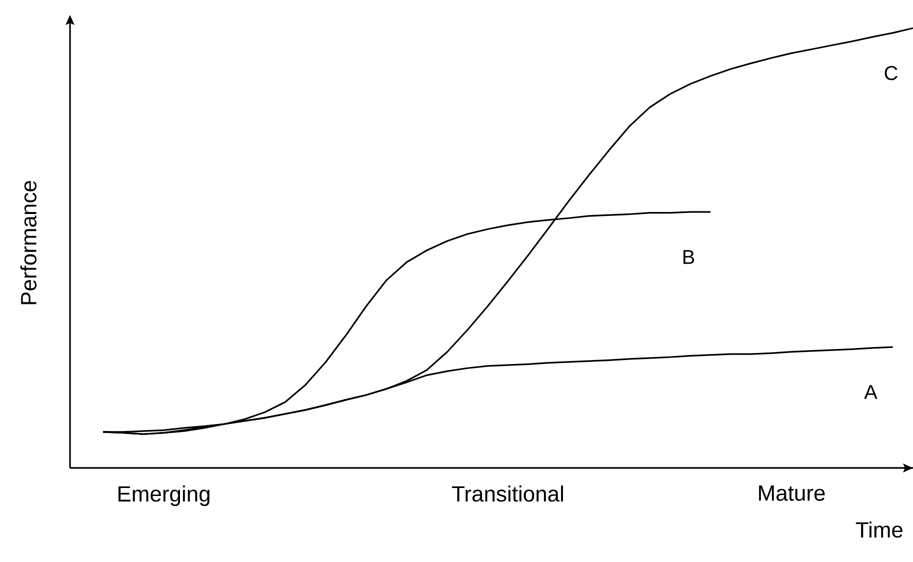  What do you see at coordinates (28, 242) in the screenshot?
I see `y-axis-title: Performance` at bounding box center [28, 242].